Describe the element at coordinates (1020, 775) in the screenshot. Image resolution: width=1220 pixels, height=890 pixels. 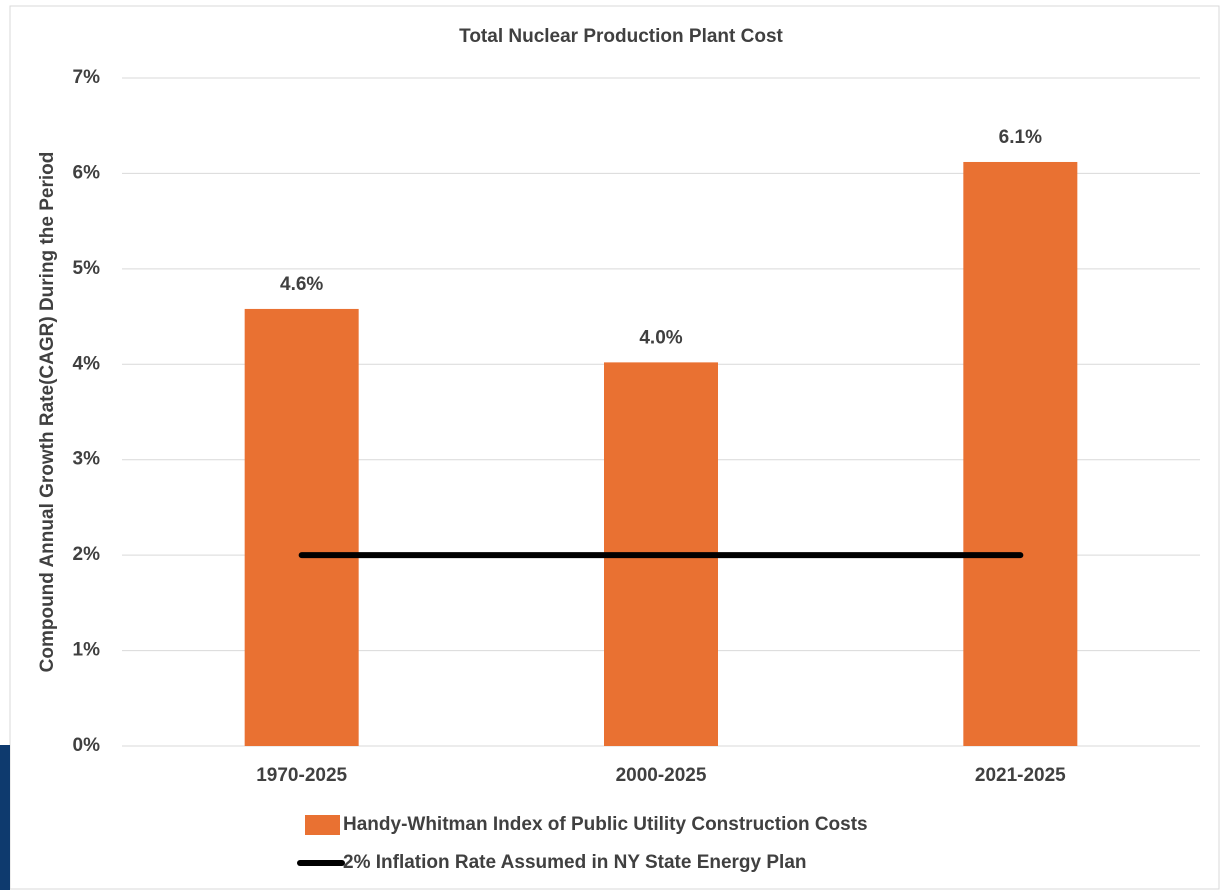
I see `x-tick-label: 2021-2025` at that location.